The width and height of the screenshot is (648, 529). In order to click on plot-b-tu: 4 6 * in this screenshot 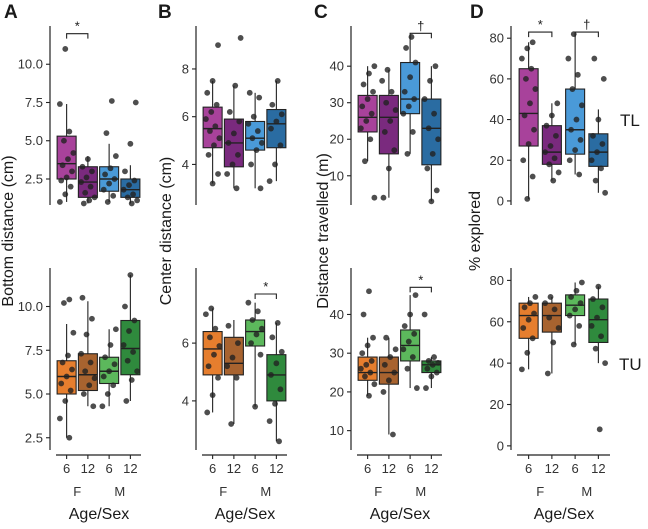, I will do `click(234, 359)`.